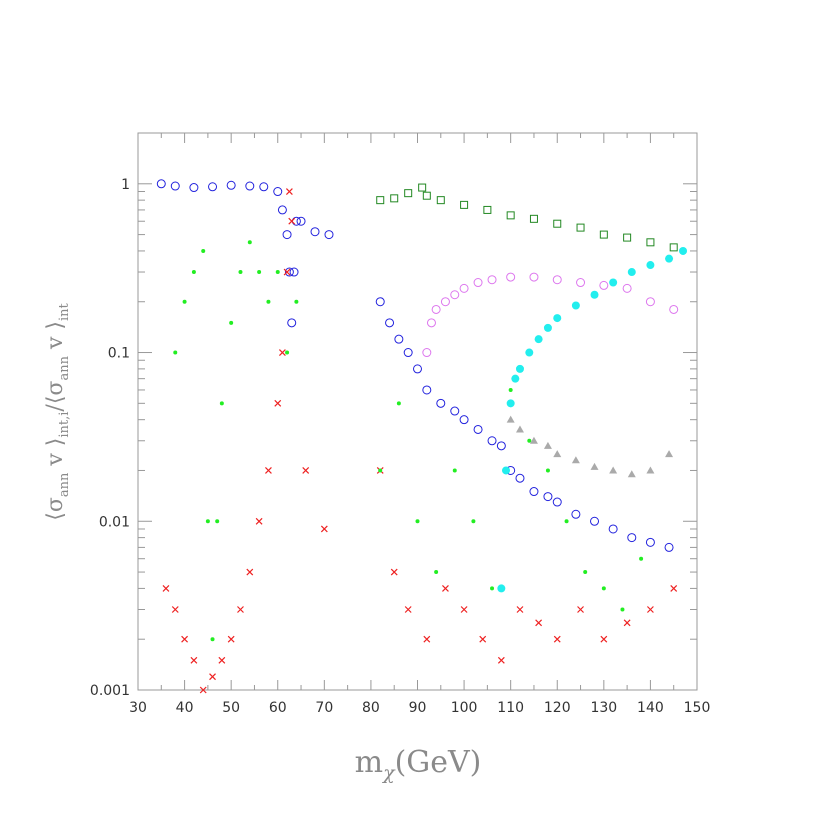 The width and height of the screenshot is (830, 830). What do you see at coordinates (138, 708) in the screenshot?
I see `x-tick-label: 30` at bounding box center [138, 708].